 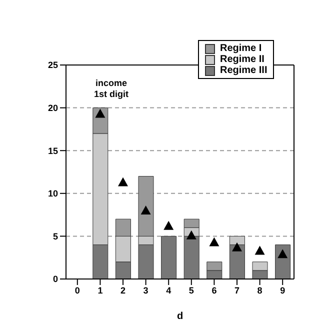 I want to click on x-tick-label: 7, so click(x=237, y=290).